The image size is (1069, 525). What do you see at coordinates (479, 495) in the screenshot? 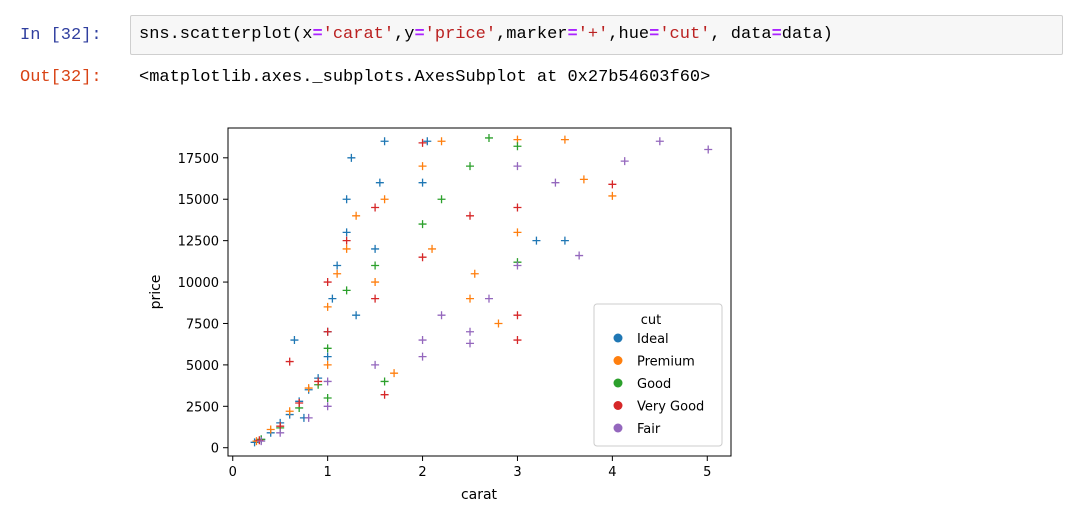
I see `x-axis-label: carat` at bounding box center [479, 495].